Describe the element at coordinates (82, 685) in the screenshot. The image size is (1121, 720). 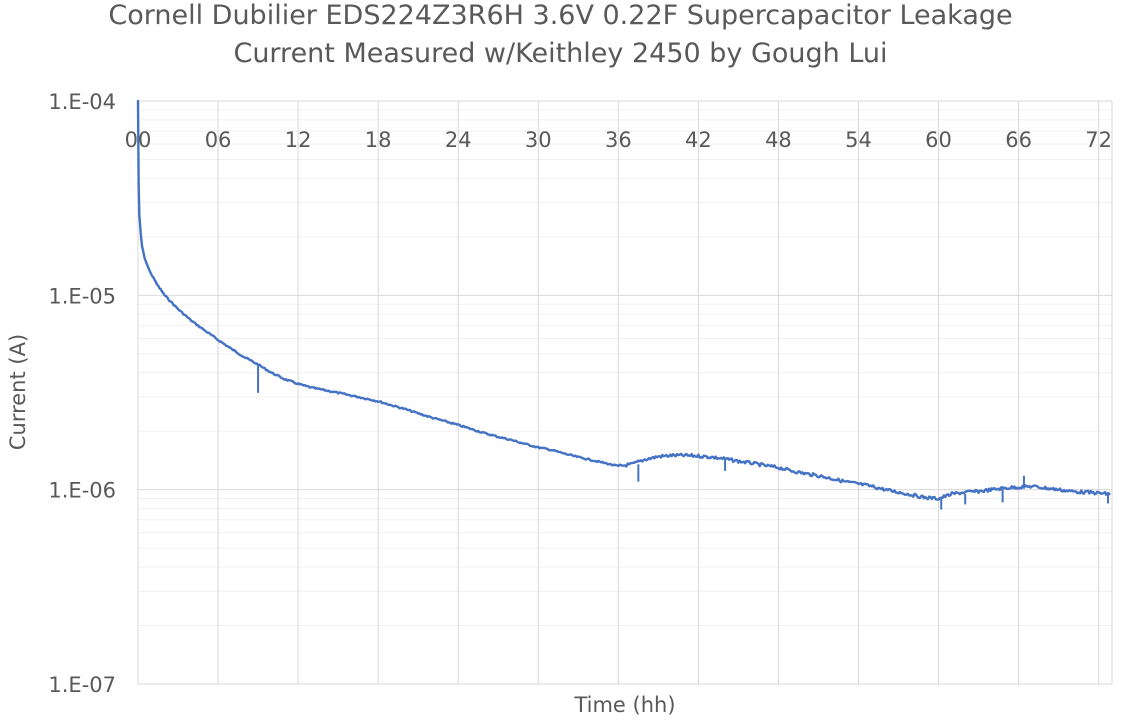
I see `y-tick-label: 1.E-07` at that location.